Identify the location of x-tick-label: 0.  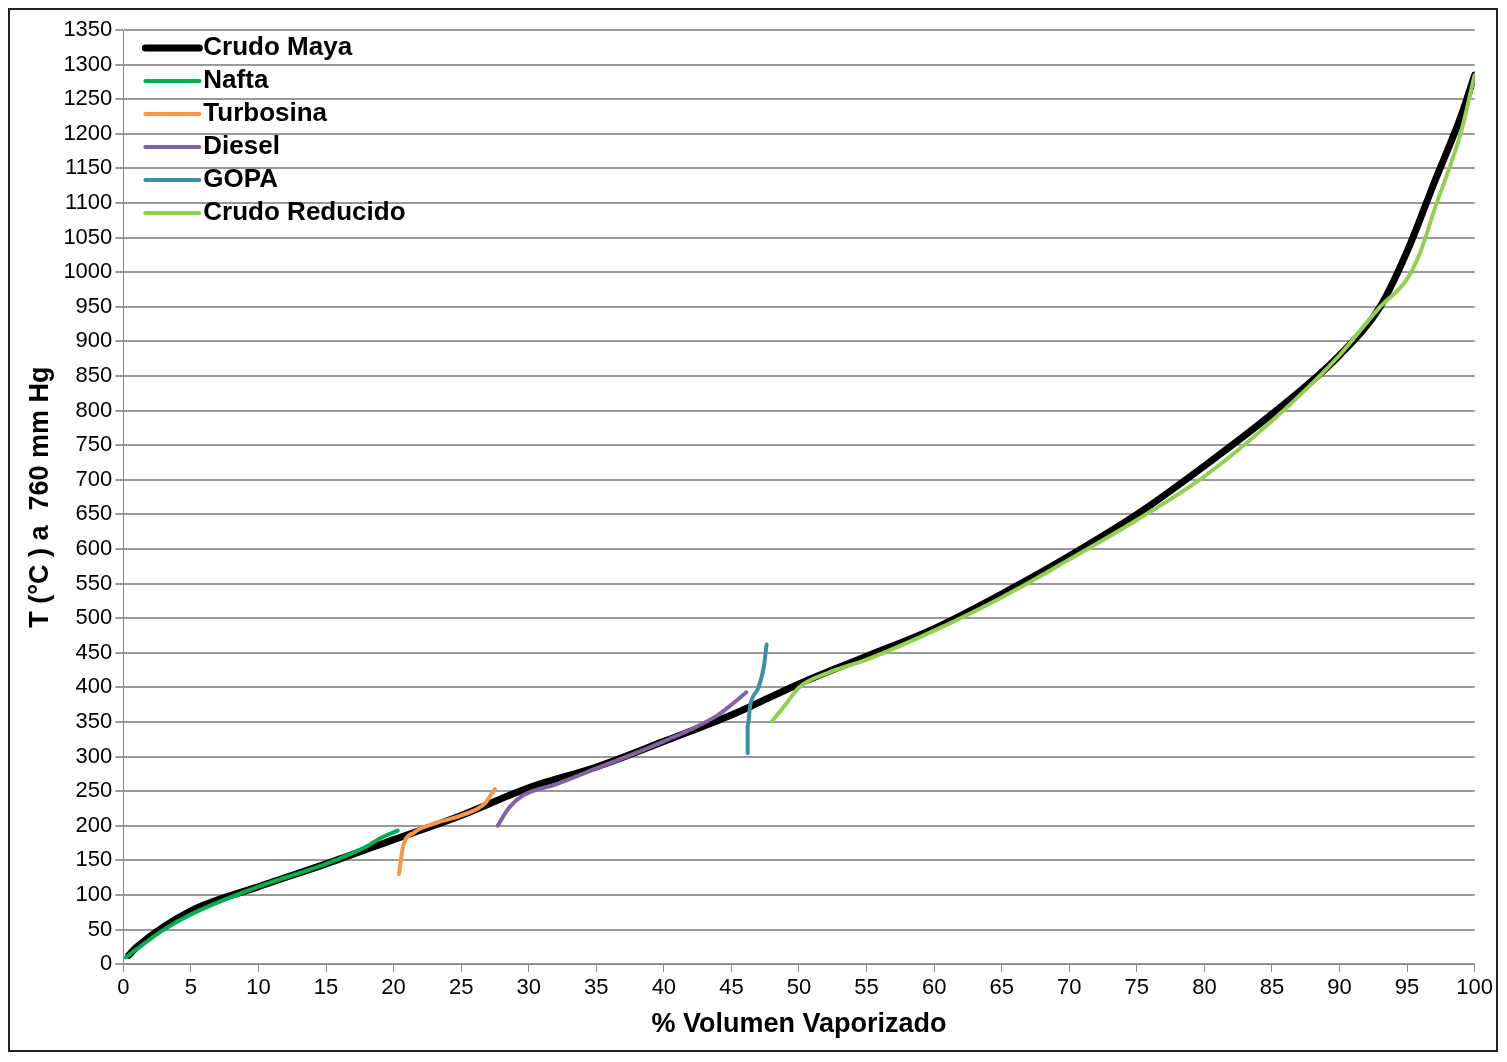
(123, 987).